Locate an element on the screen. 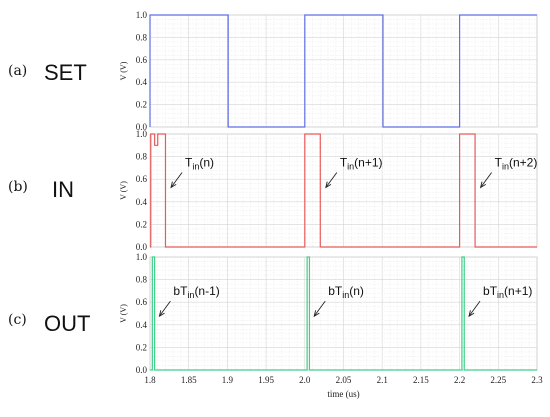 The image size is (550, 417). x-tick-label: 2.2 is located at coordinates (459, 380).